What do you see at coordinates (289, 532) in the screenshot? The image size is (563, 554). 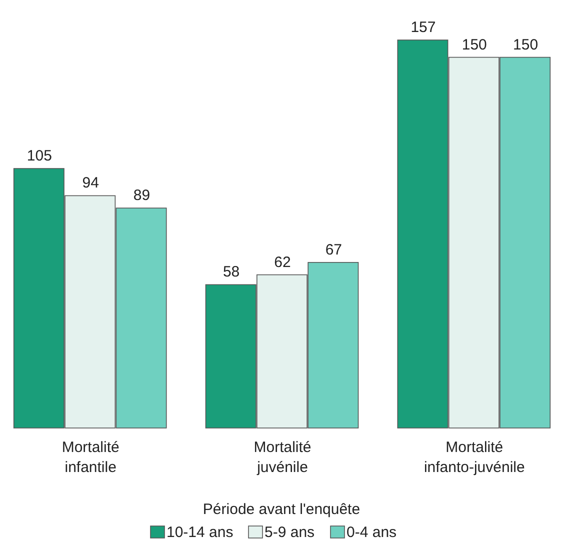 I see `legend-label: 5-9 ans` at bounding box center [289, 532].